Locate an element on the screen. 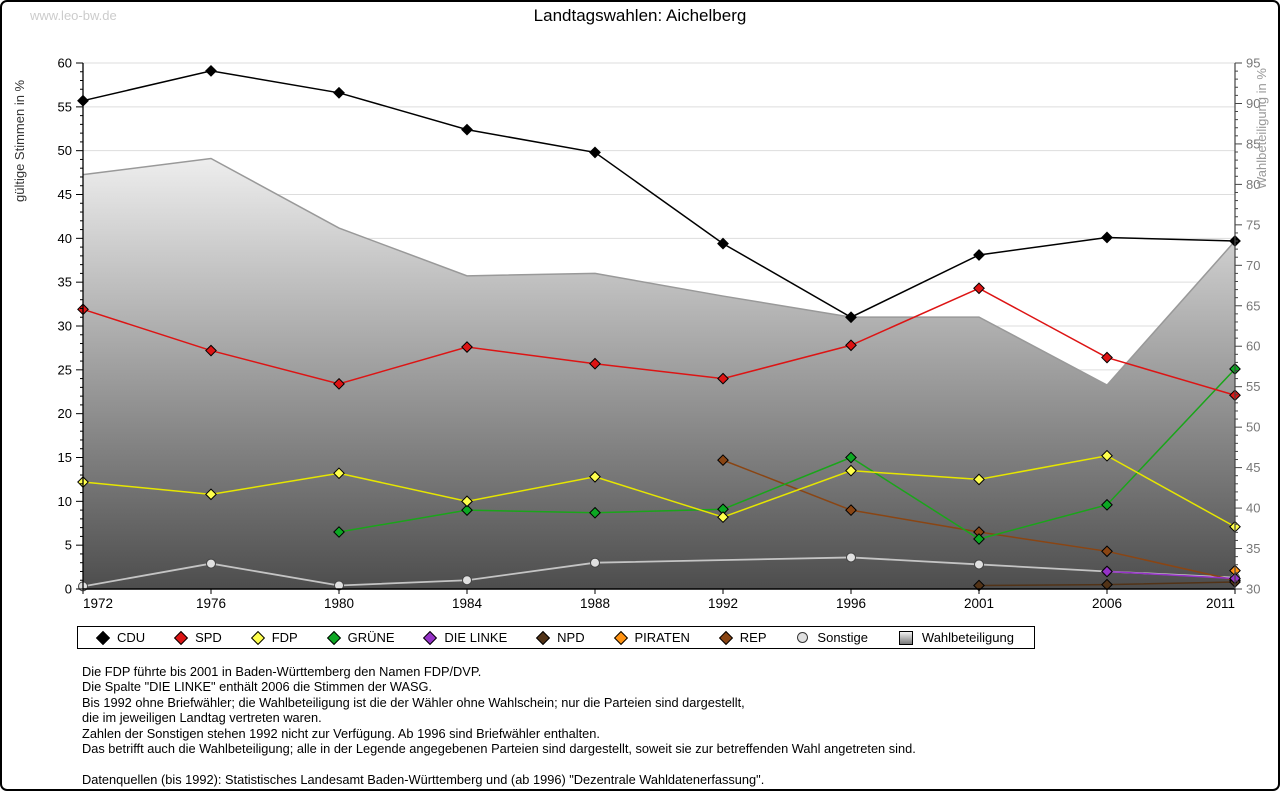 This screenshot has height=791, width=1280. legend-item-npd: NPD is located at coordinates (560, 637).